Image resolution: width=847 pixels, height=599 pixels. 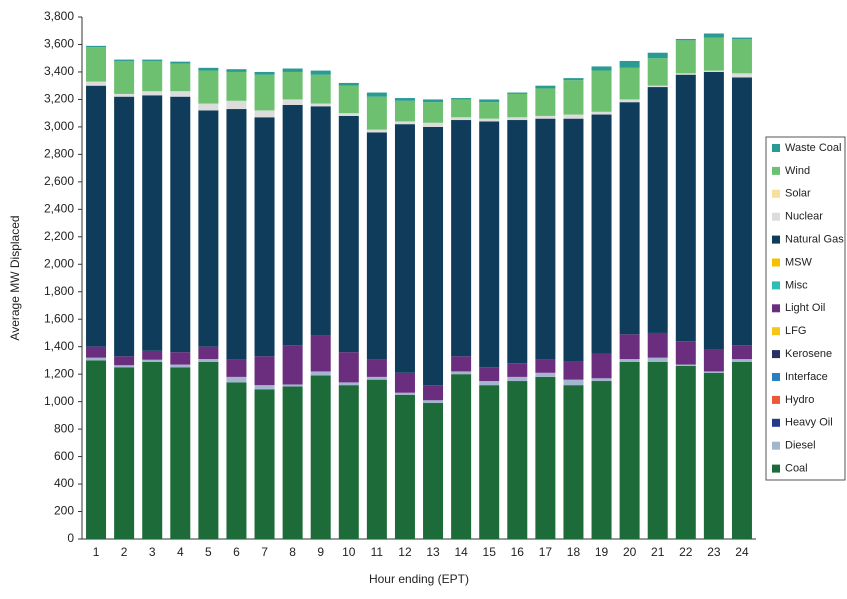 What do you see at coordinates (15, 277) in the screenshot?
I see `y-axis-title: Average MW Displaced` at bounding box center [15, 277].